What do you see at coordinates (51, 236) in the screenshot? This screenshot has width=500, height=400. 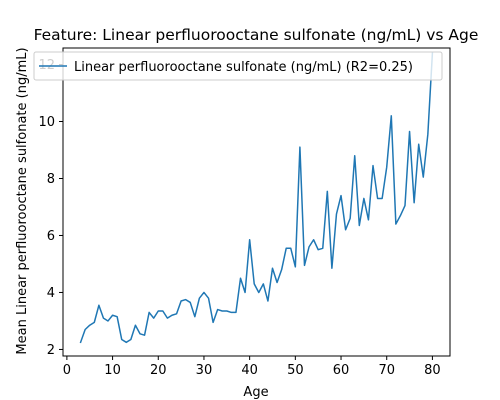 I see `y-tick-label: 6` at bounding box center [51, 236].